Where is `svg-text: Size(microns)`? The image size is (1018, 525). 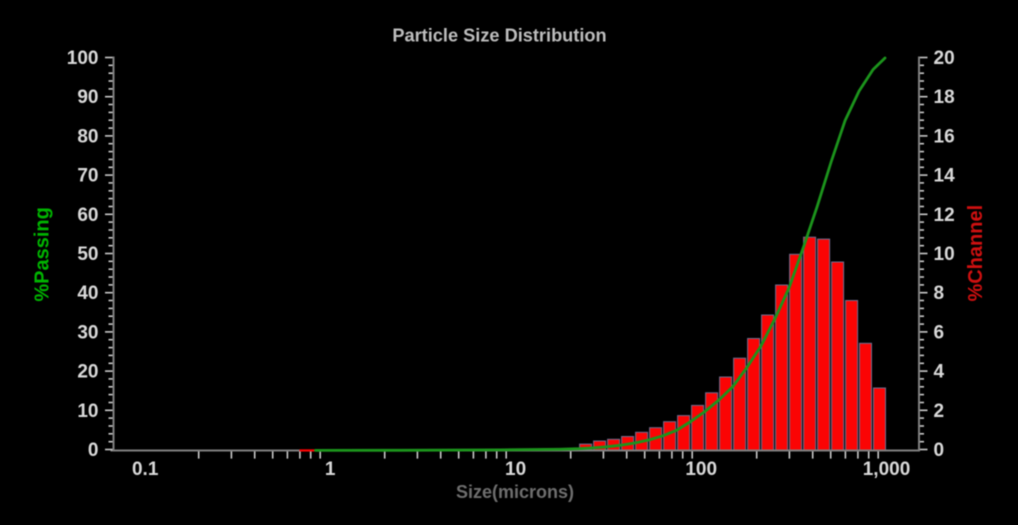
svg-text: Size(microns) is located at coordinates (515, 492).